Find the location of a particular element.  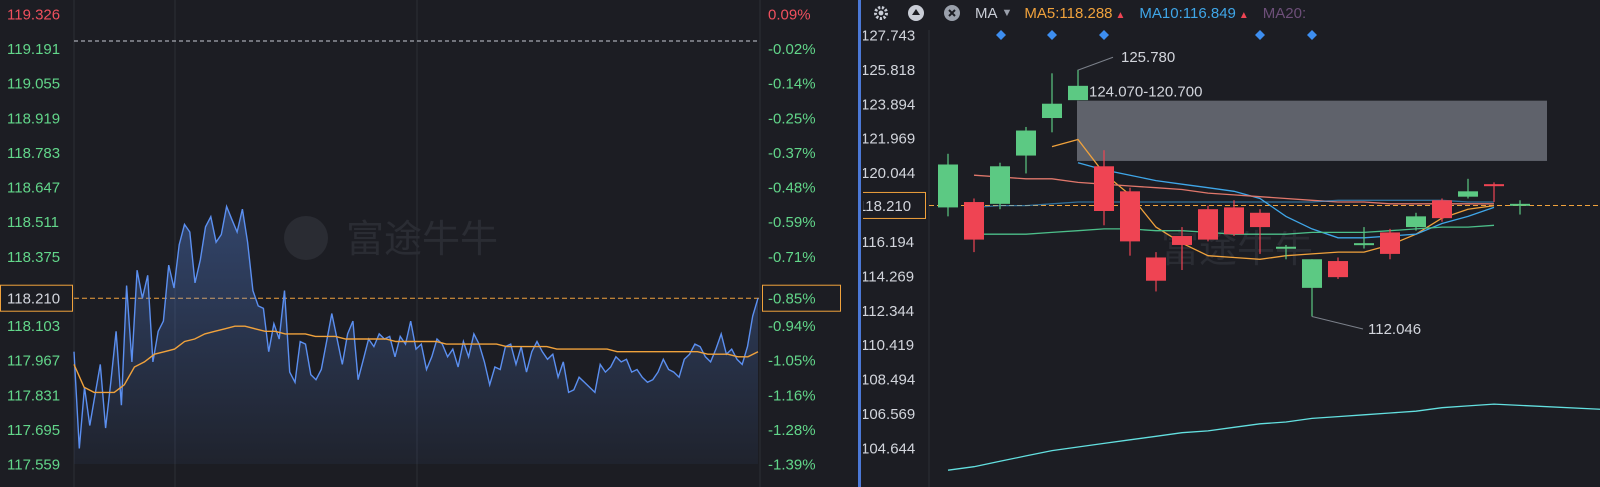

y-tick-label: 106.569 is located at coordinates (889, 414).